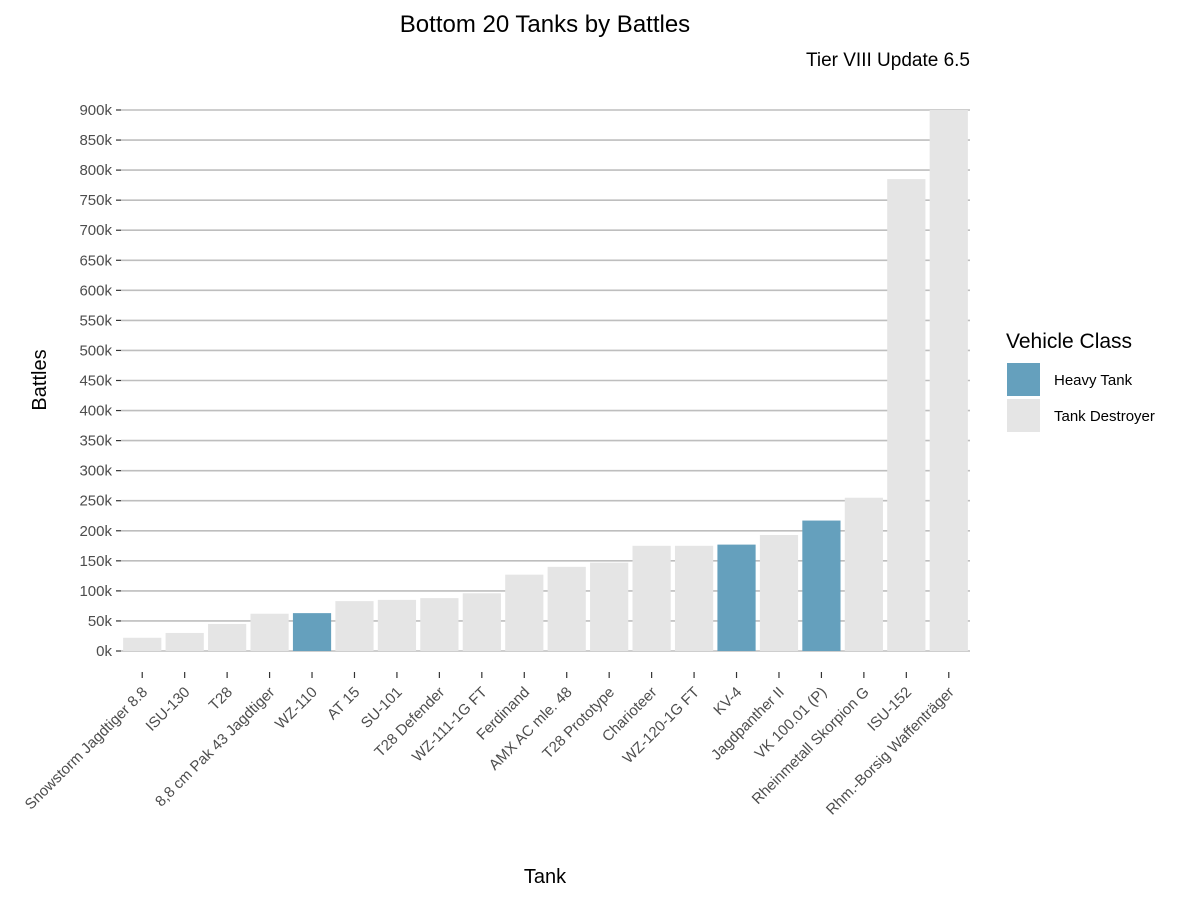  I want to click on x-tick-label: AT 15, so click(343, 703).